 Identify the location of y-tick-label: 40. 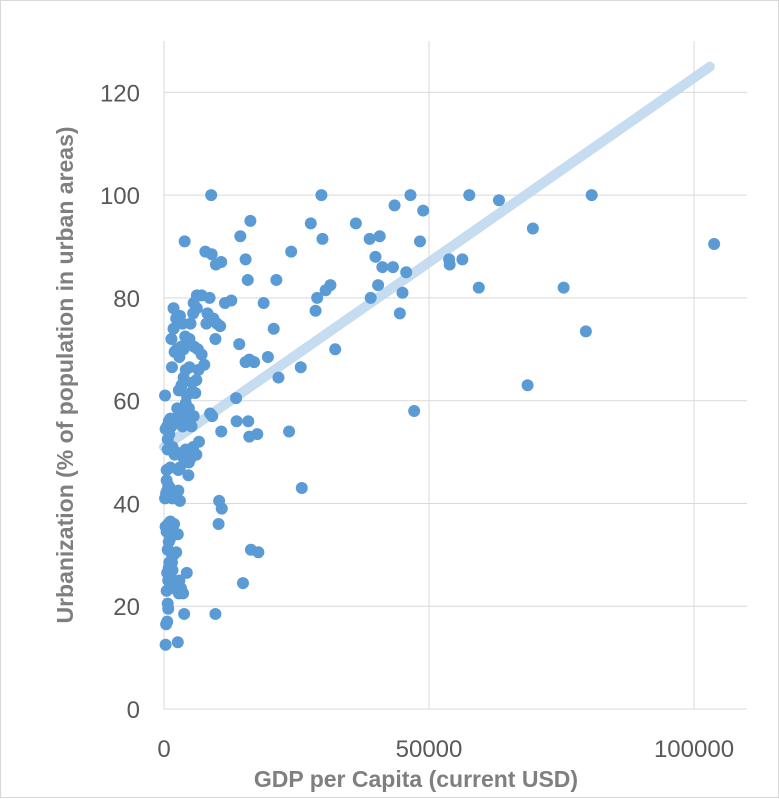
(126, 504).